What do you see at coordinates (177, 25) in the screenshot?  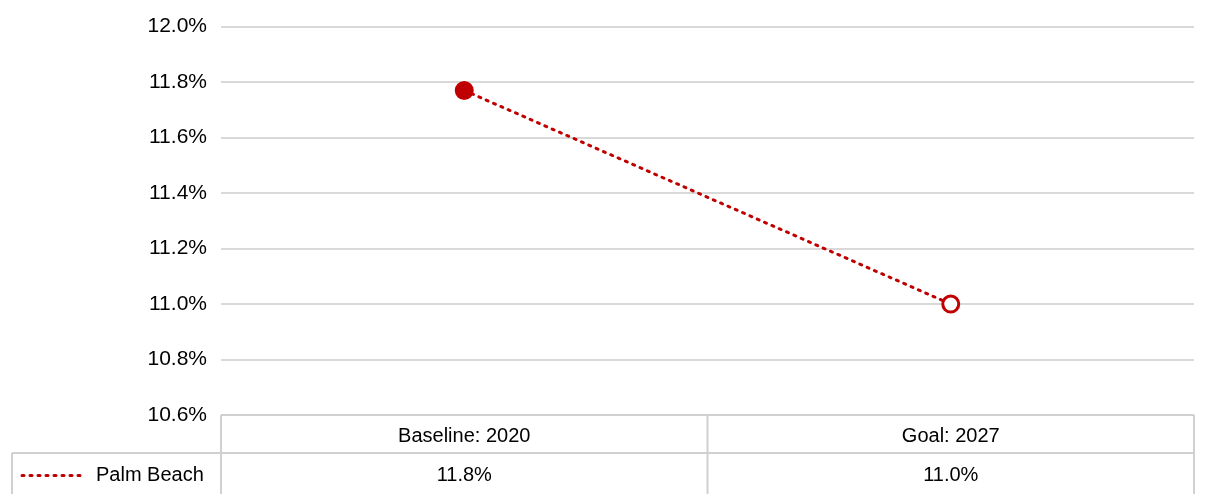 I see `y-tick-label: 12.0%` at bounding box center [177, 25].